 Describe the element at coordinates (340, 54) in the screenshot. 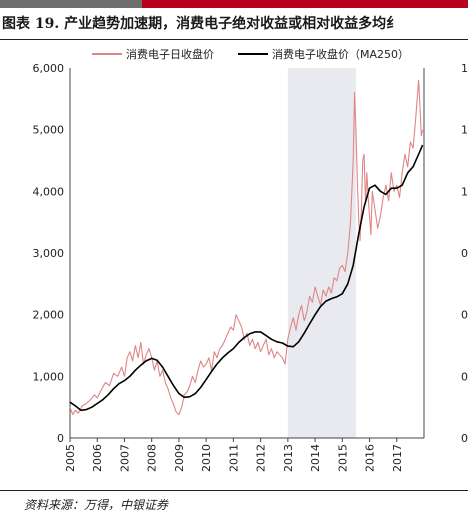

I see `legend-label-ma: 消费电子收盘价（MA250）` at that location.